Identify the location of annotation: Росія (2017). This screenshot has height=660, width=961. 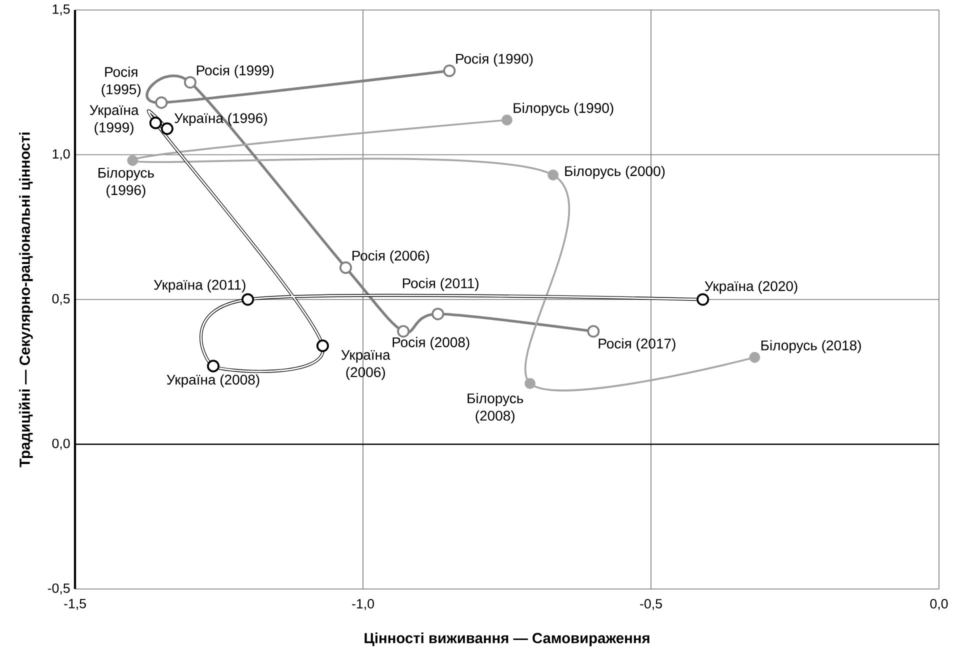
(637, 345).